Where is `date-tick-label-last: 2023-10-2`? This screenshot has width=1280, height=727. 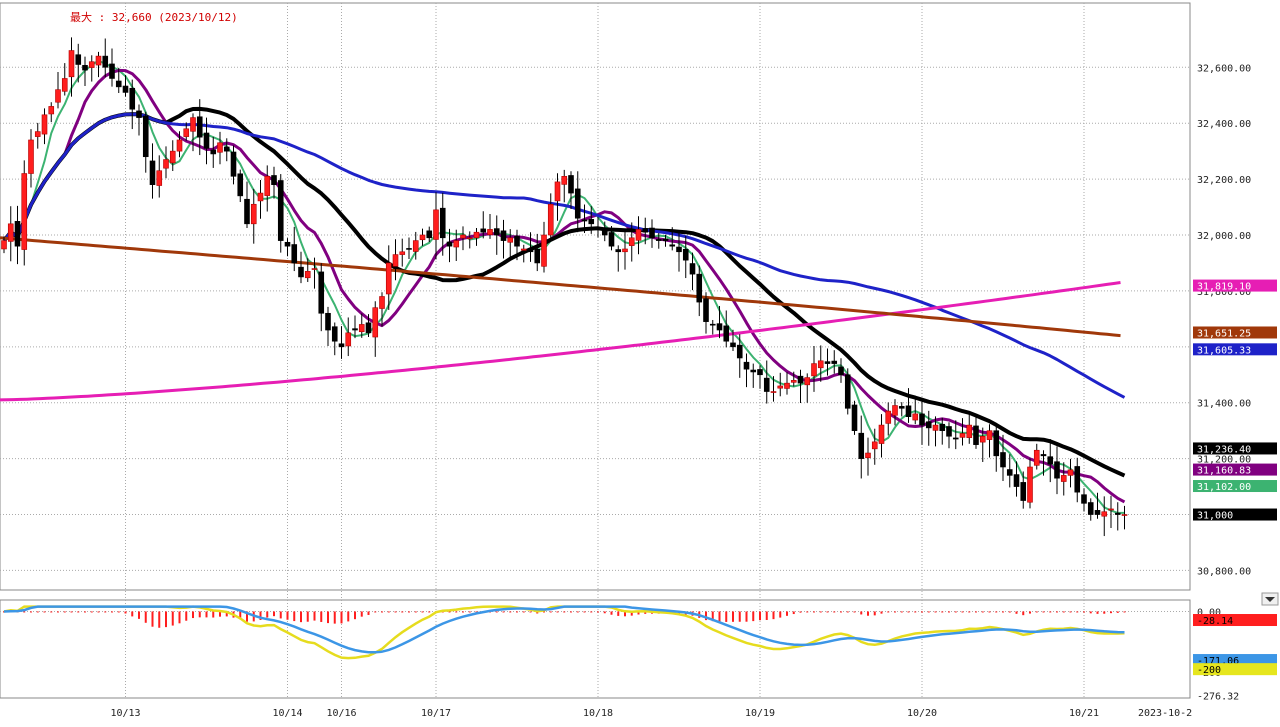
date-tick-label-last: 2023-10-2 is located at coordinates (1165, 713).